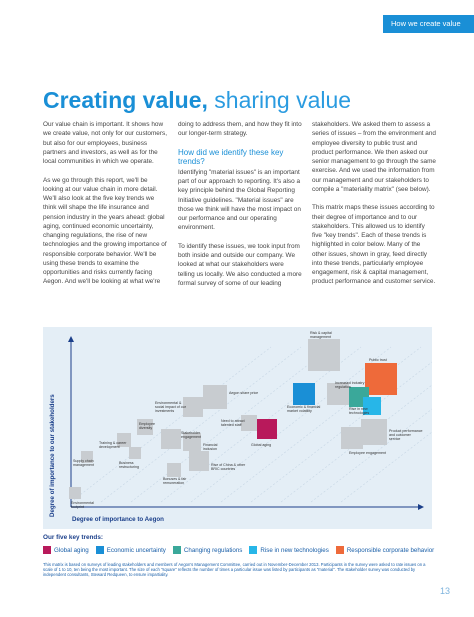 This screenshot has width=474, height=617. I want to click on title-bold: Creating value,, so click(125, 100).